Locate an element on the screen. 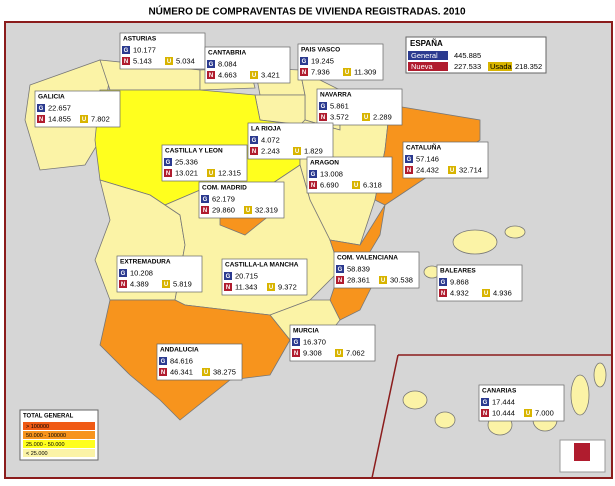  general-value: 4.072 is located at coordinates (270, 139).